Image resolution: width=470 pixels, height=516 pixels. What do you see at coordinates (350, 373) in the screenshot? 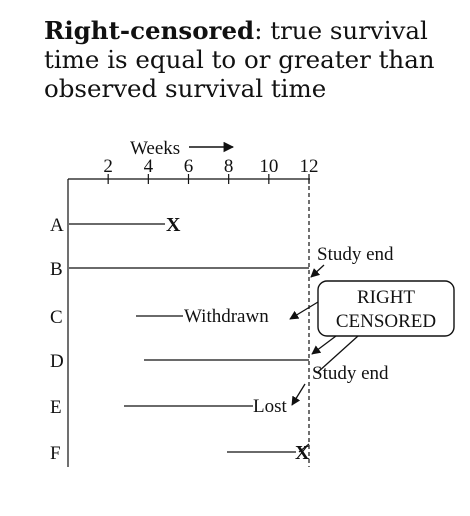
I see `study-end-label-bottom: Study end` at bounding box center [350, 373].